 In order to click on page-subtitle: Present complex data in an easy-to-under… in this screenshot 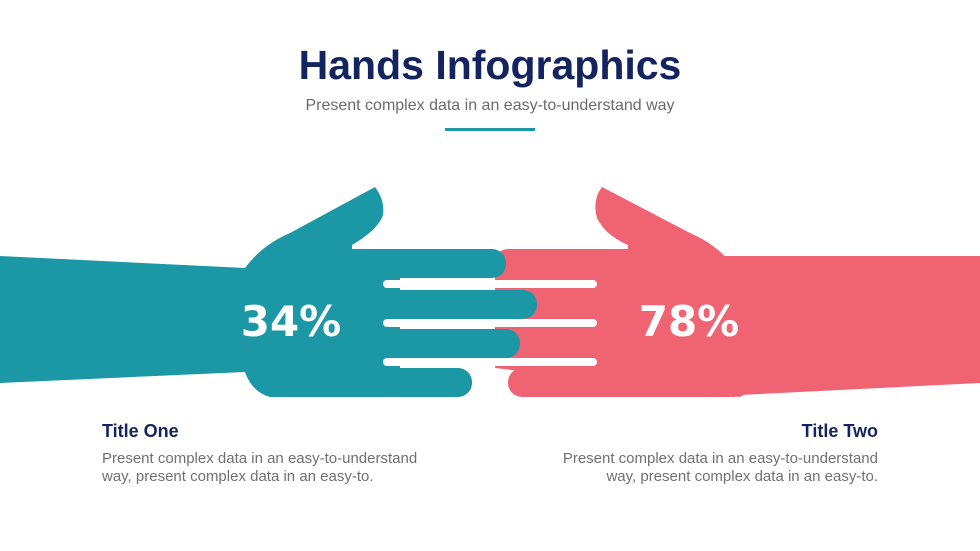, I will do `click(490, 105)`.